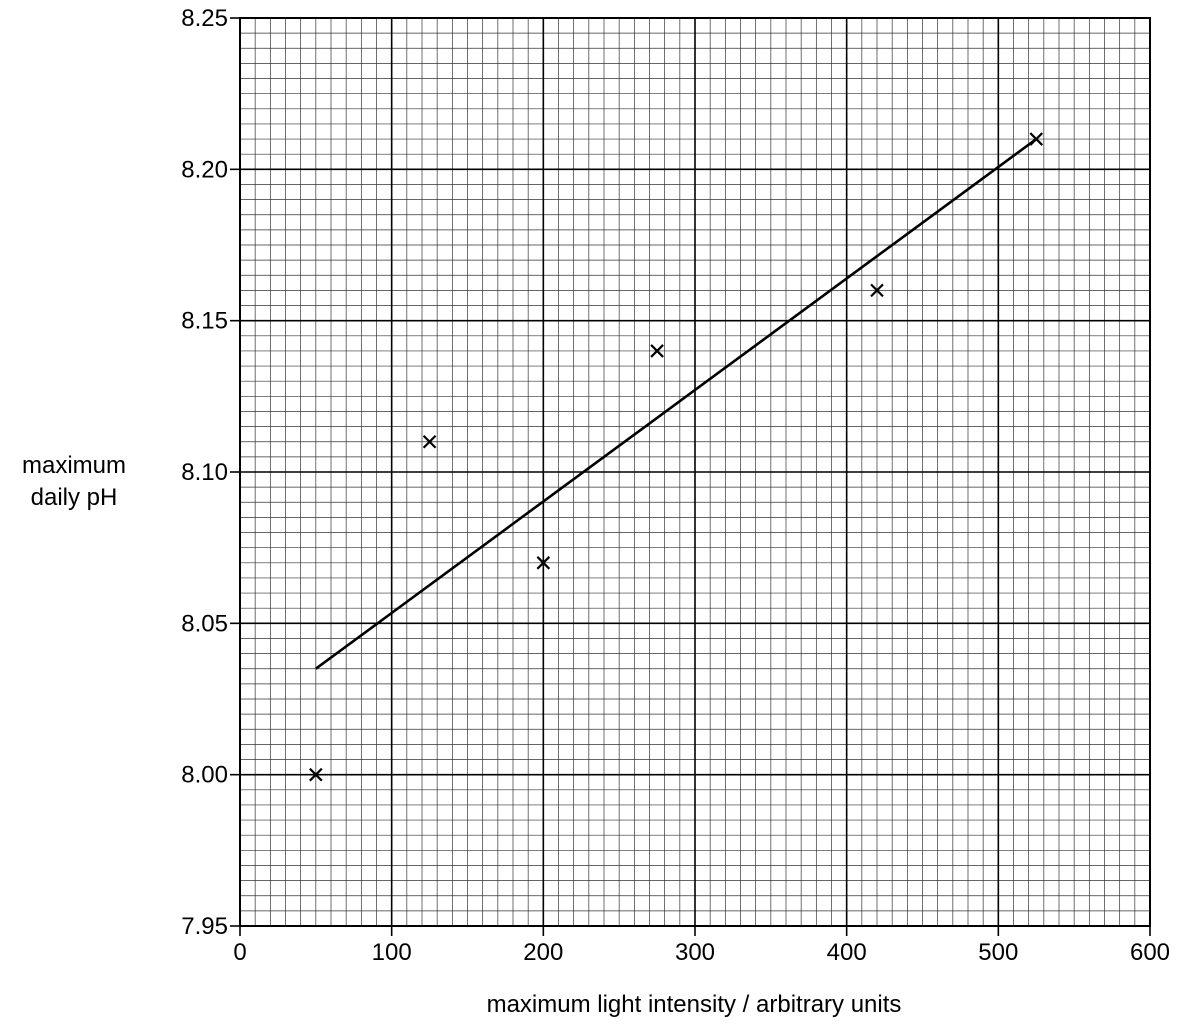 The width and height of the screenshot is (1182, 1025). Describe the element at coordinates (392, 952) in the screenshot. I see `x-tick-label: 100` at that location.